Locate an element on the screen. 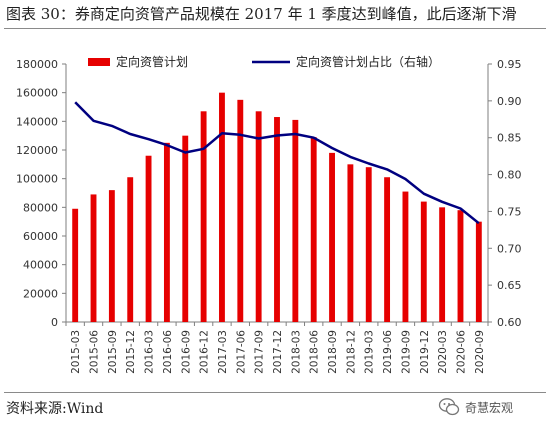  y-right-tick-label: 0.85 is located at coordinates (509, 138).